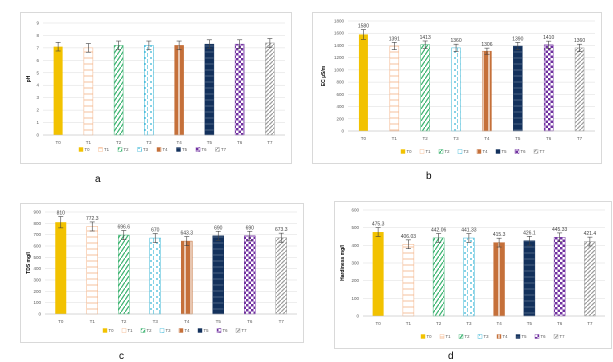 Image resolution: width=613 pixels, height=362 pixels. I want to click on error-bar-T4, so click(179, 45).